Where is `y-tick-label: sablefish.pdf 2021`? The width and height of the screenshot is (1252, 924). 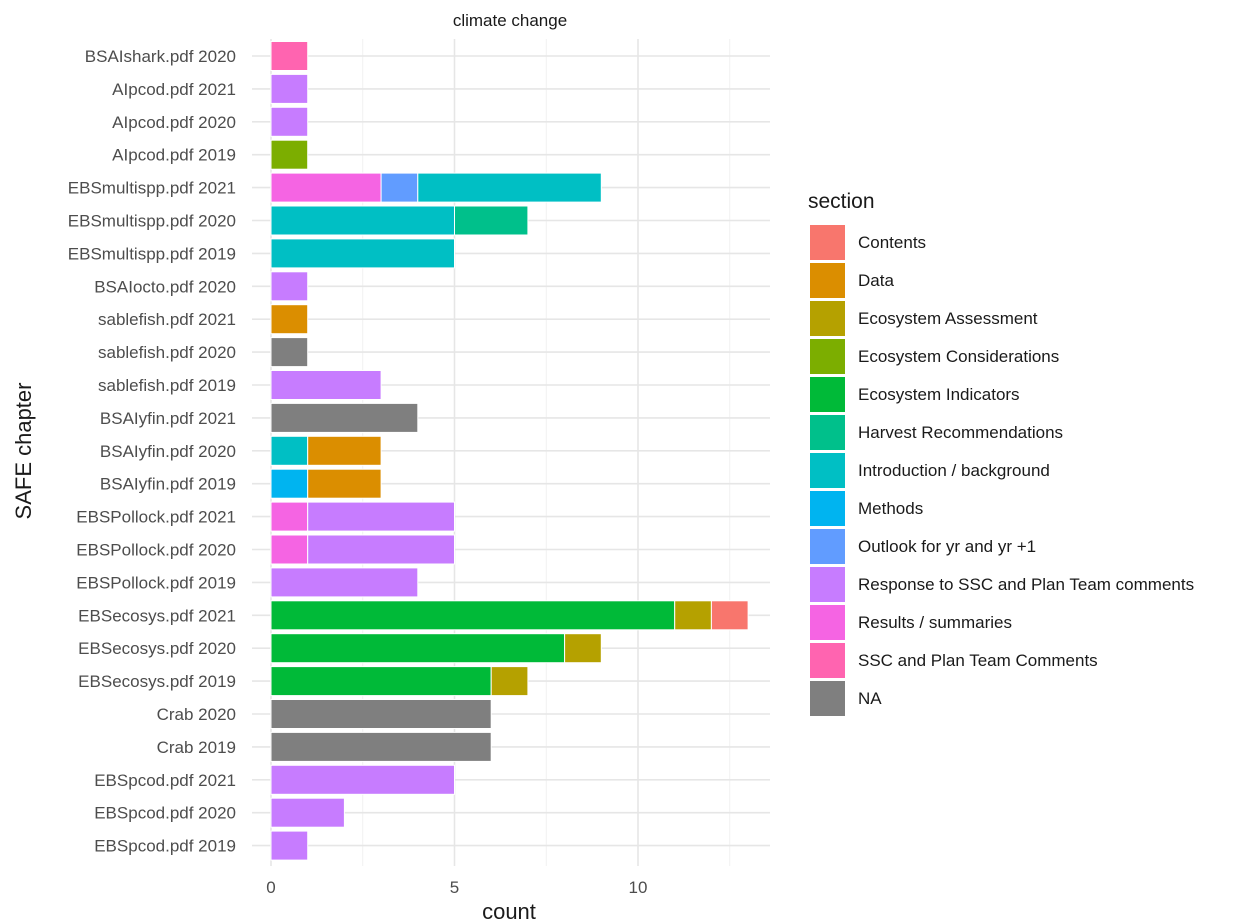
y-tick-label: sablefish.pdf 2021 is located at coordinates (167, 319).